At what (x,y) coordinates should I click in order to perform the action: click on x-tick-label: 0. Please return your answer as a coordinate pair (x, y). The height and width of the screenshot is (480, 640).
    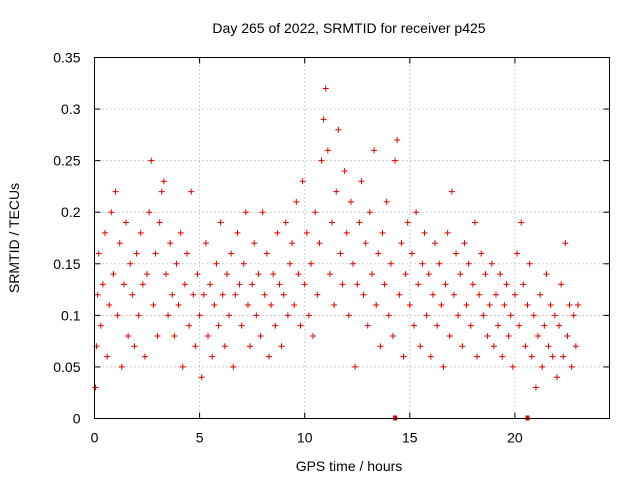
    Looking at the image, I should click on (95, 438).